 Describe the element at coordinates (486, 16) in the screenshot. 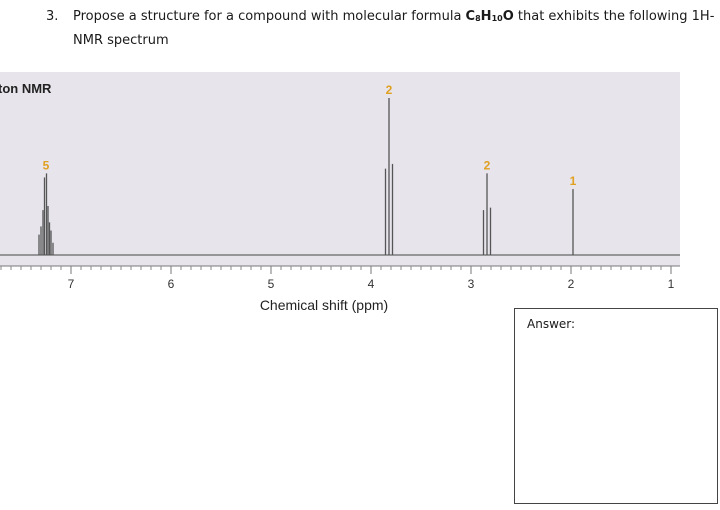

I see `formula-h: H` at that location.